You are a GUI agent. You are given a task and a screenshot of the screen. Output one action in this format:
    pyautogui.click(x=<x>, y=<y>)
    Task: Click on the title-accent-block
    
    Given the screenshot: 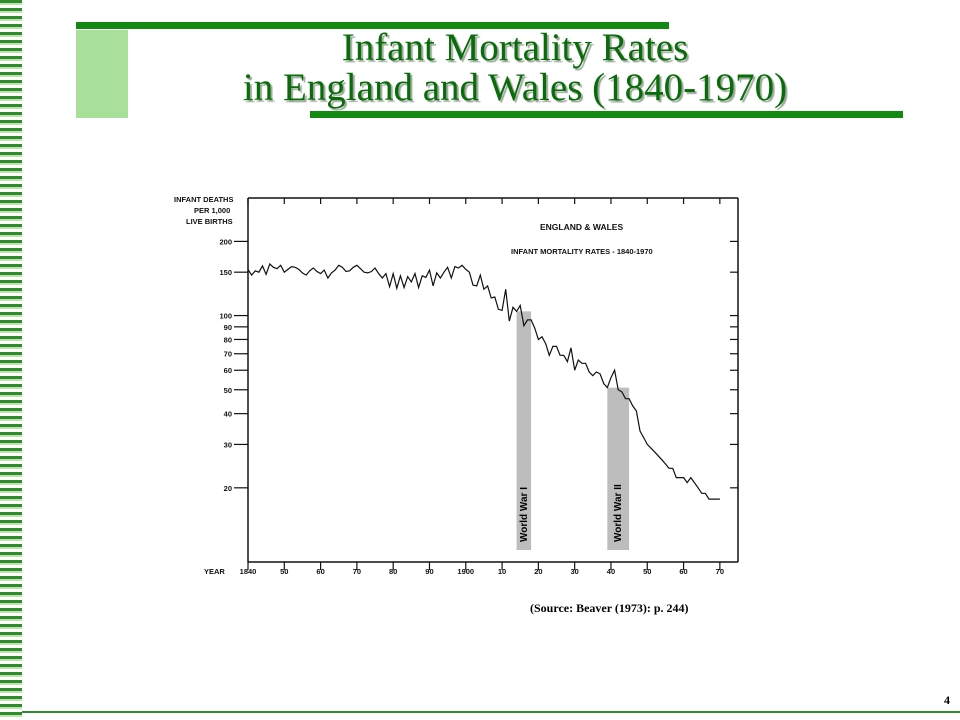 What is the action you would take?
    pyautogui.click(x=102, y=74)
    